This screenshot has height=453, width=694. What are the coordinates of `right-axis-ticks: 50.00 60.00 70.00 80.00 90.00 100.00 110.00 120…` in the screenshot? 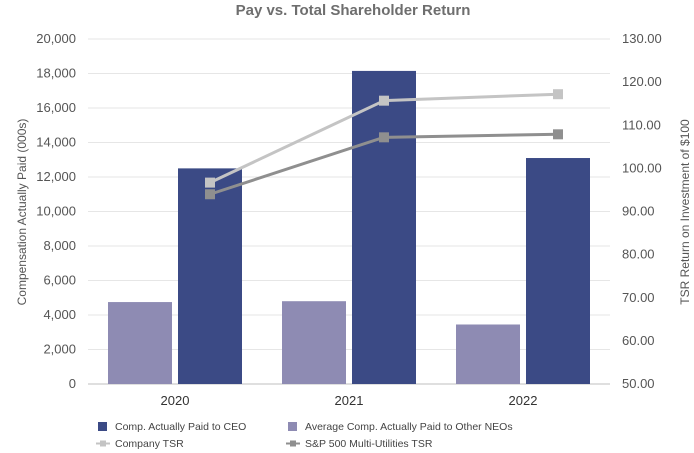 It's located at (642, 211).